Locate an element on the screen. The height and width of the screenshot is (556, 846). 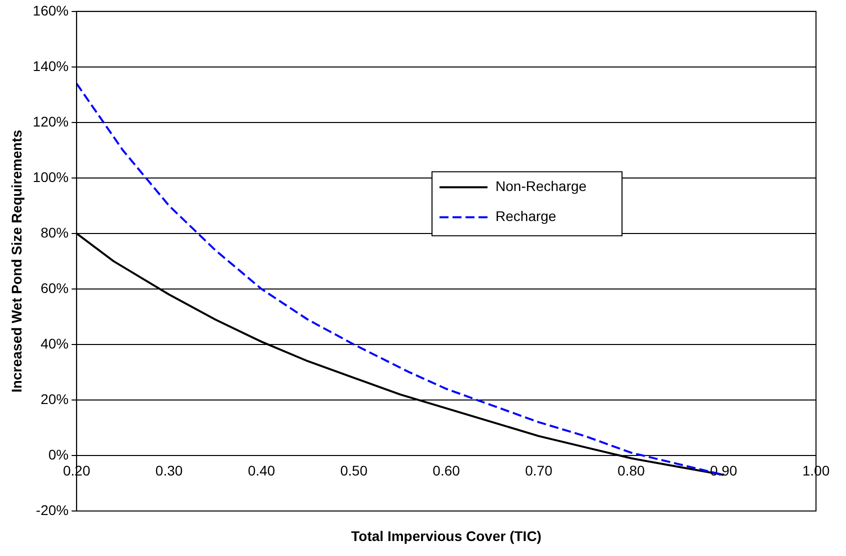
x-tick-label: 0.30 is located at coordinates (169, 470).